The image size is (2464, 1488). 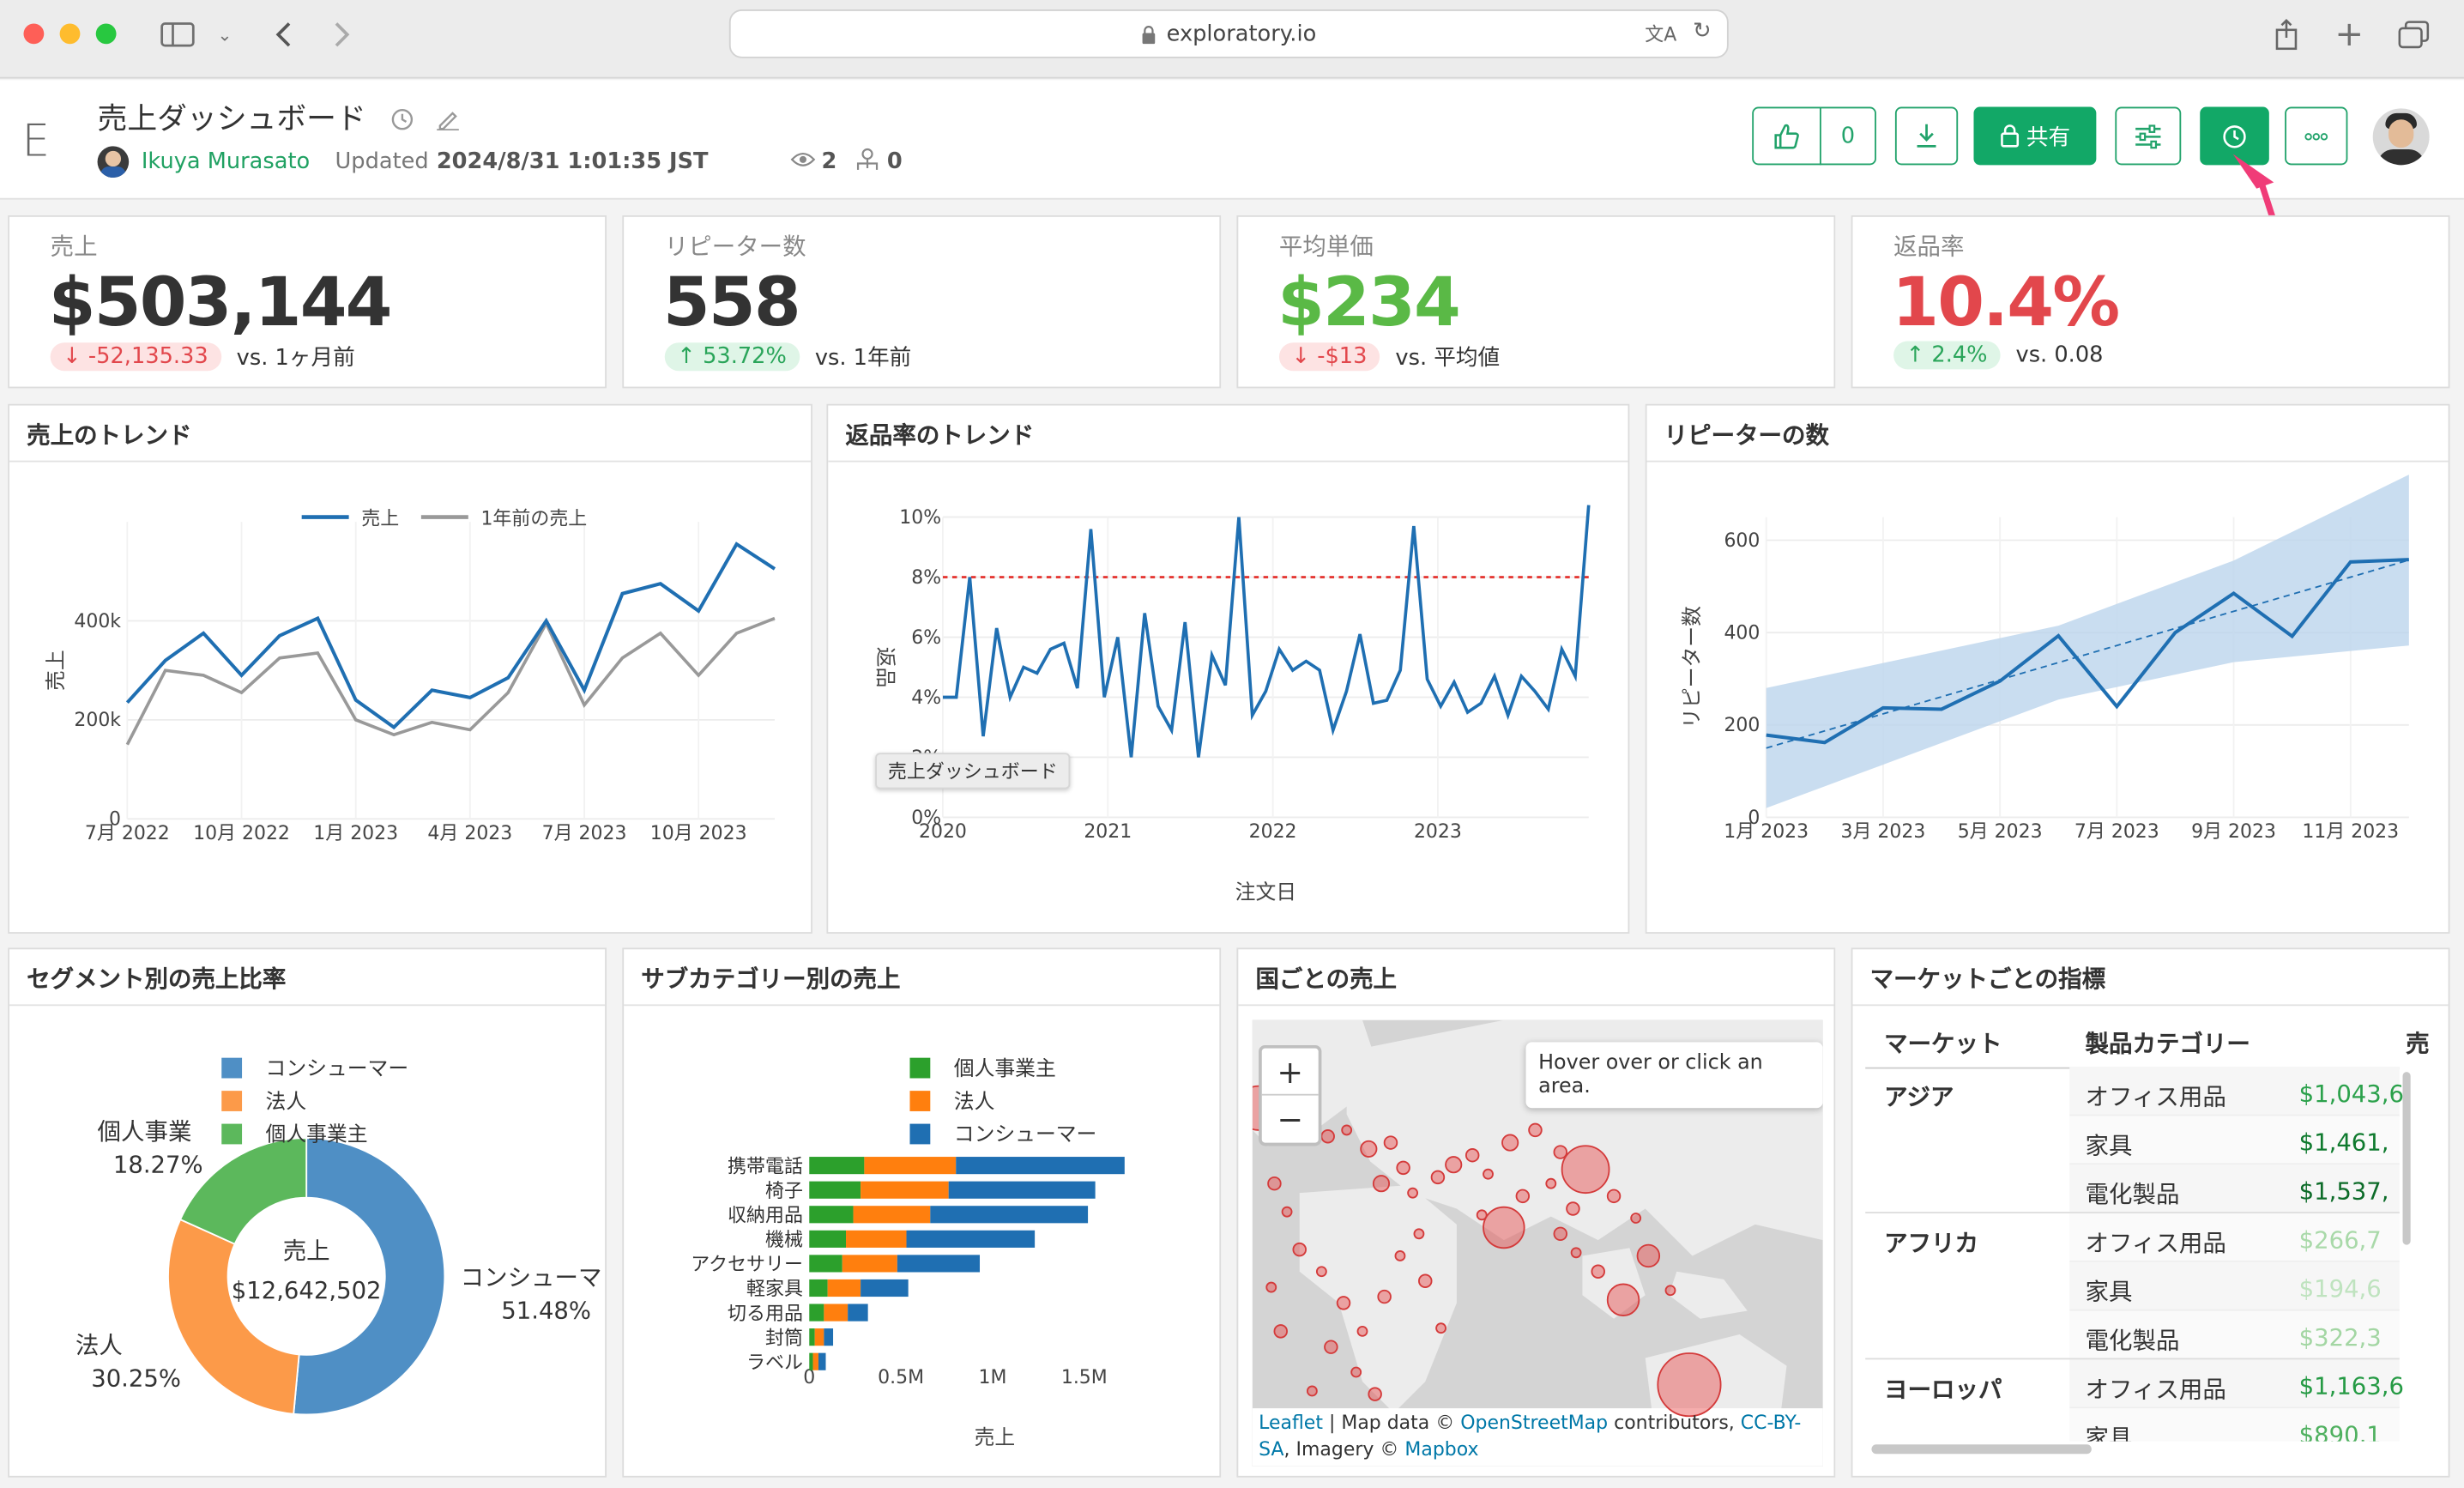 I want to click on more-dots-icon, so click(x=2316, y=136).